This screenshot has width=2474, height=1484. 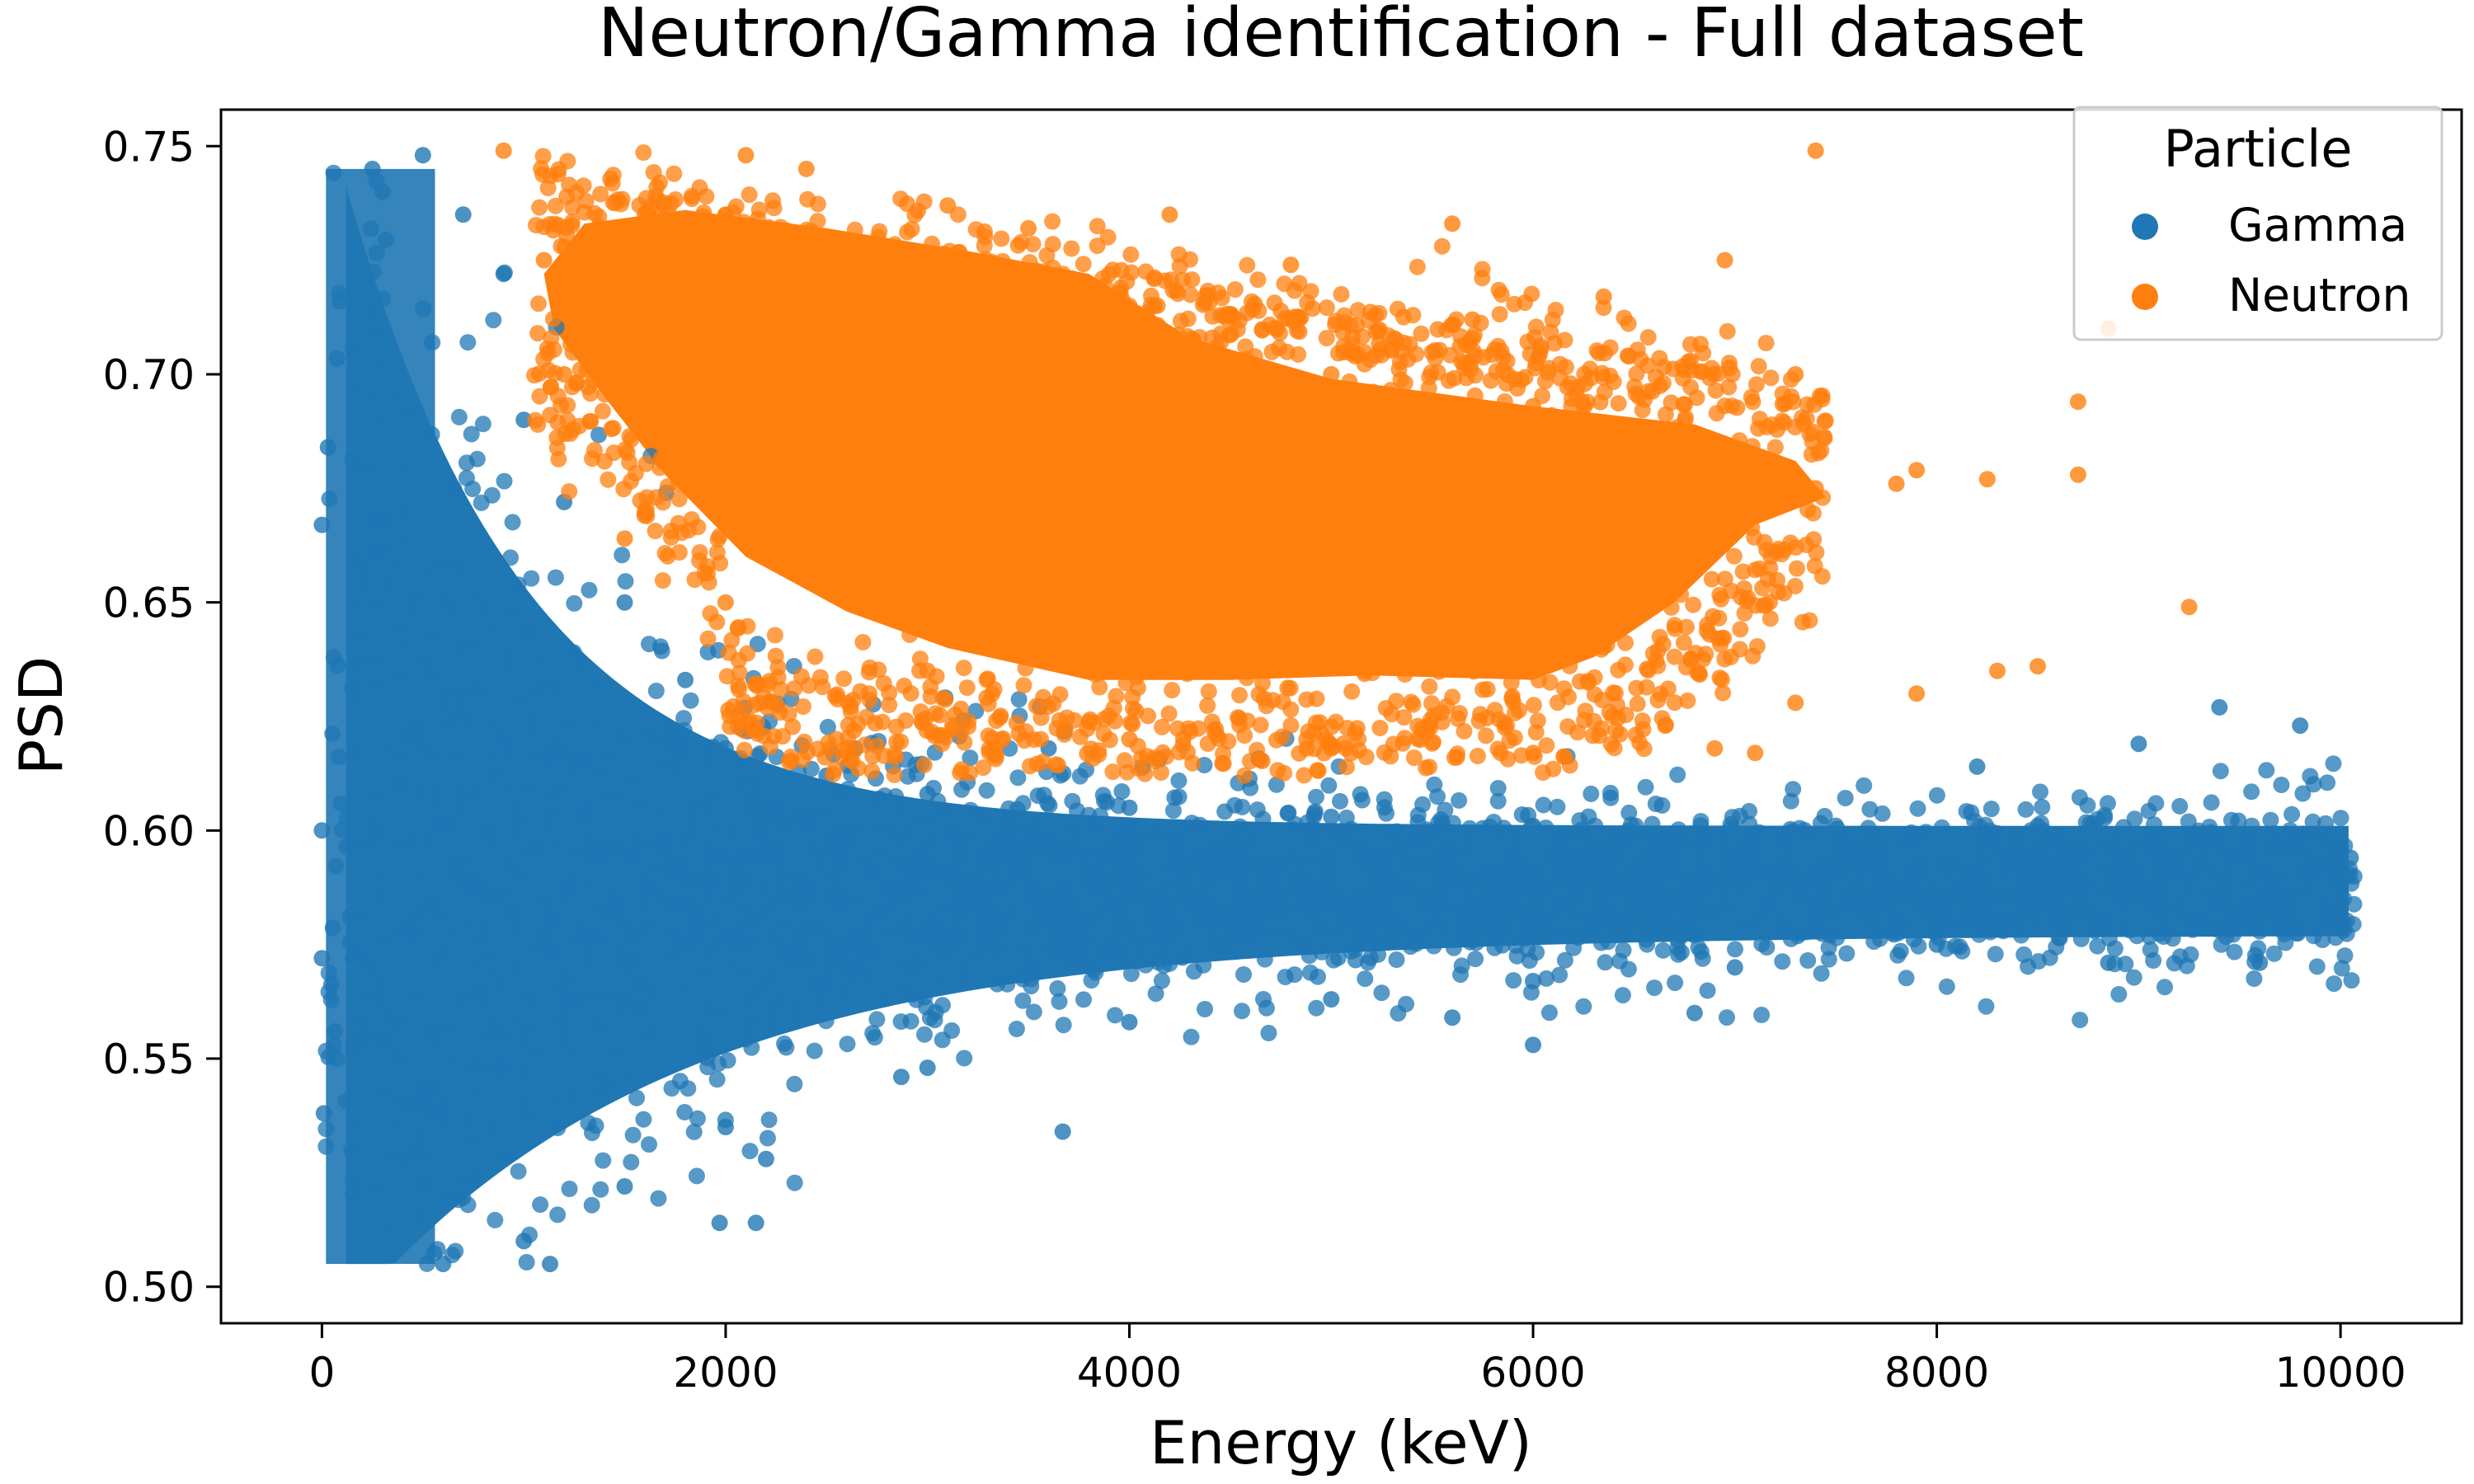 What do you see at coordinates (321, 1373) in the screenshot?
I see `x-tick-label: 0` at bounding box center [321, 1373].